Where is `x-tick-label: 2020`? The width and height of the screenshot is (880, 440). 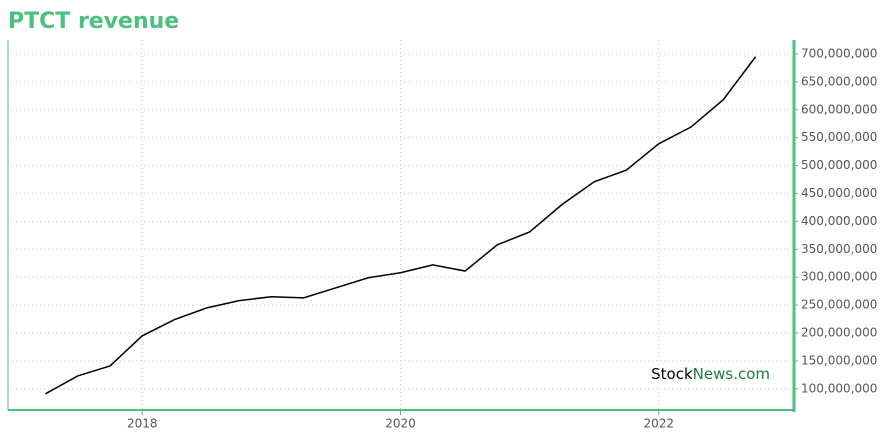
x-tick-label: 2020 is located at coordinates (400, 424).